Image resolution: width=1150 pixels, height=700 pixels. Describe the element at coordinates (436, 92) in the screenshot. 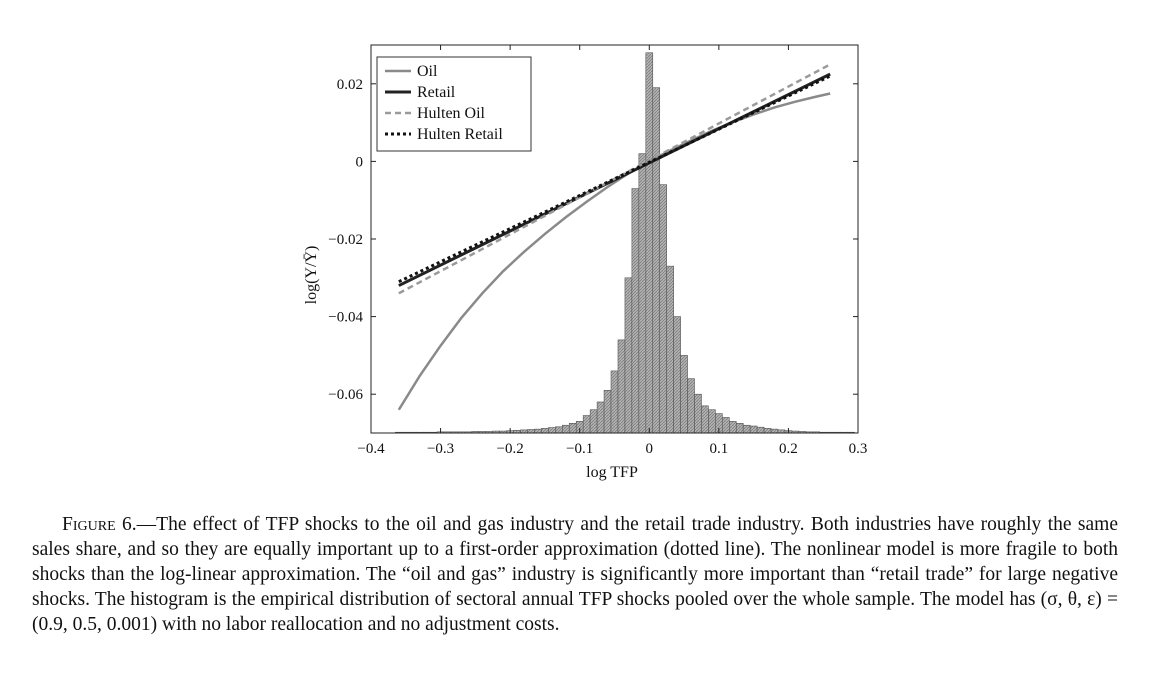

I see `legend-label: Retail` at that location.